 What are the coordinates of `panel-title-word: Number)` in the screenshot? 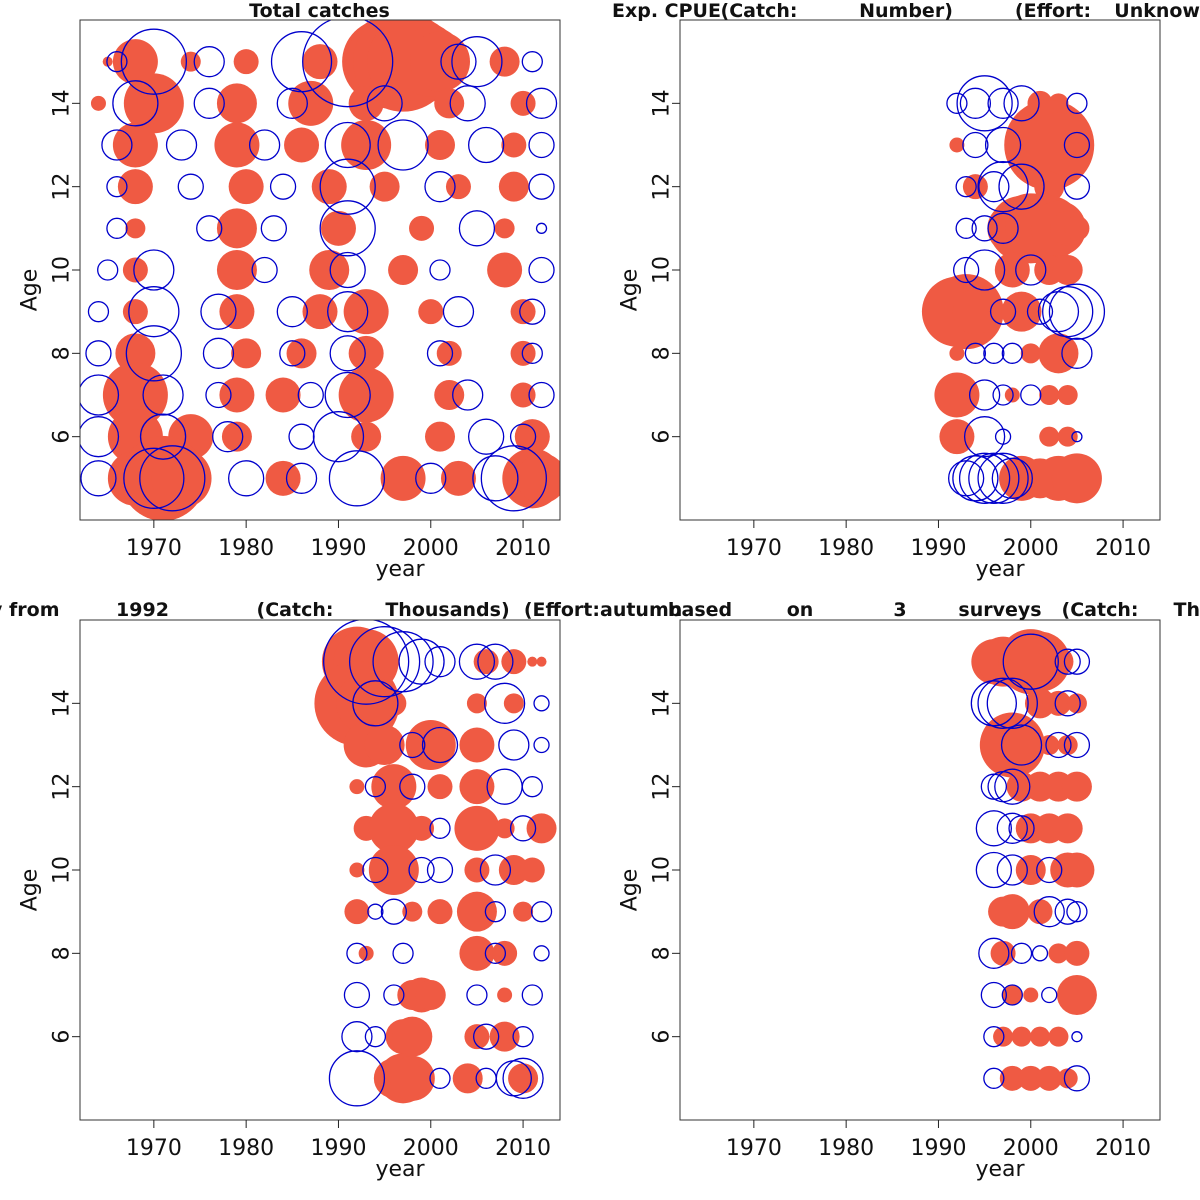 It's located at (906, 11).